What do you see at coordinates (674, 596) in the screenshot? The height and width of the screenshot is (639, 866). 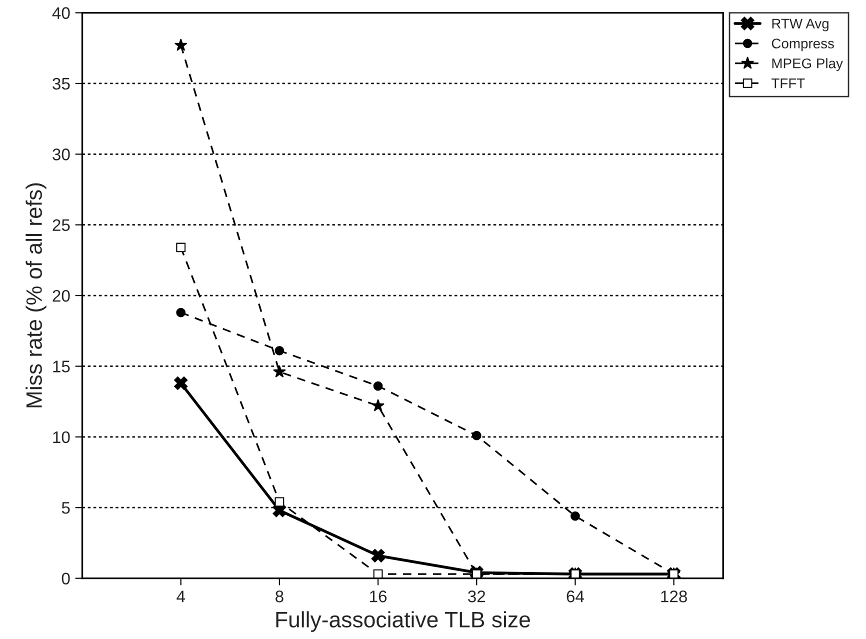 I see `x-tick-label: 128` at bounding box center [674, 596].